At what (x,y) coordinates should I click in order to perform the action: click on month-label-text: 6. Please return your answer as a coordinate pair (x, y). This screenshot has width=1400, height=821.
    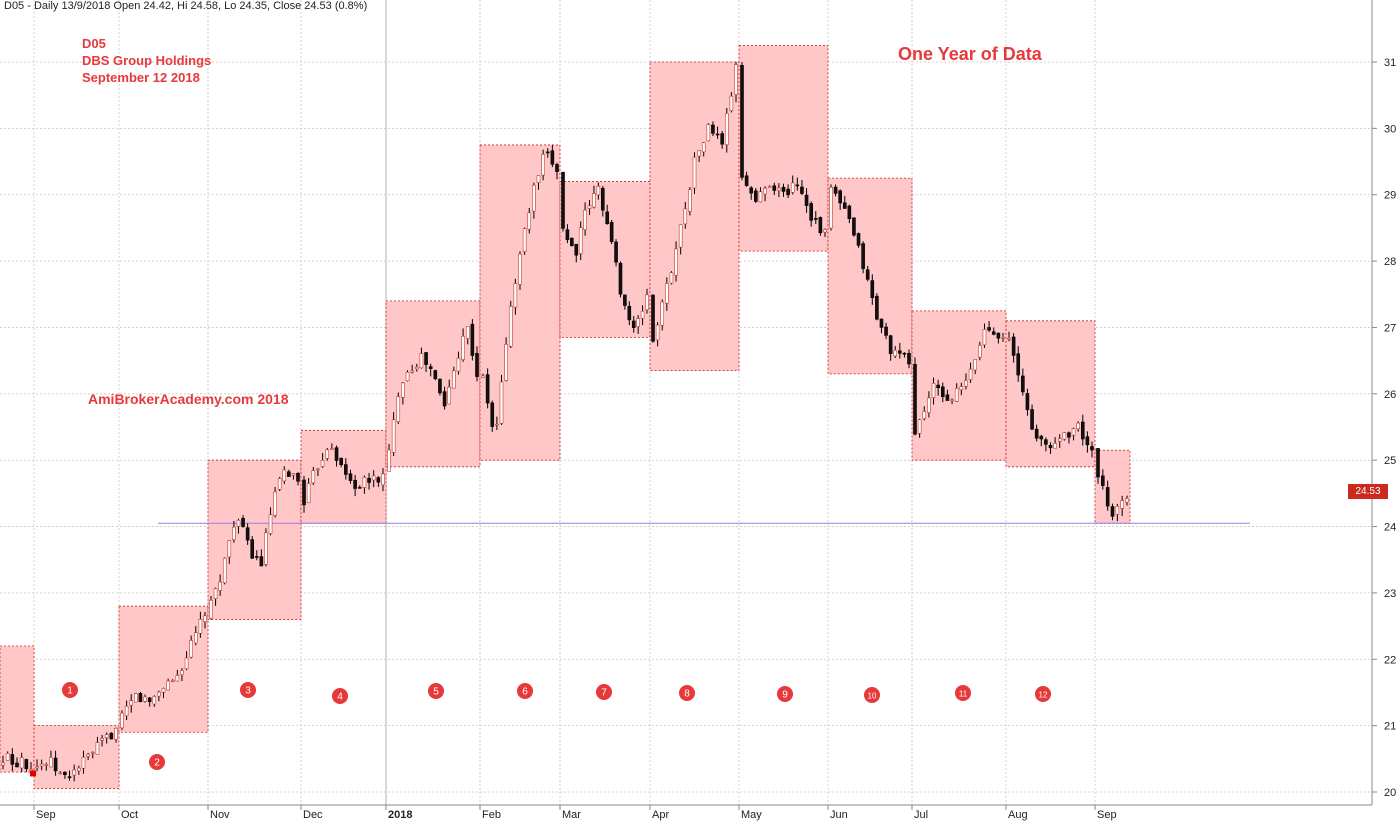
    Looking at the image, I should click on (525, 692).